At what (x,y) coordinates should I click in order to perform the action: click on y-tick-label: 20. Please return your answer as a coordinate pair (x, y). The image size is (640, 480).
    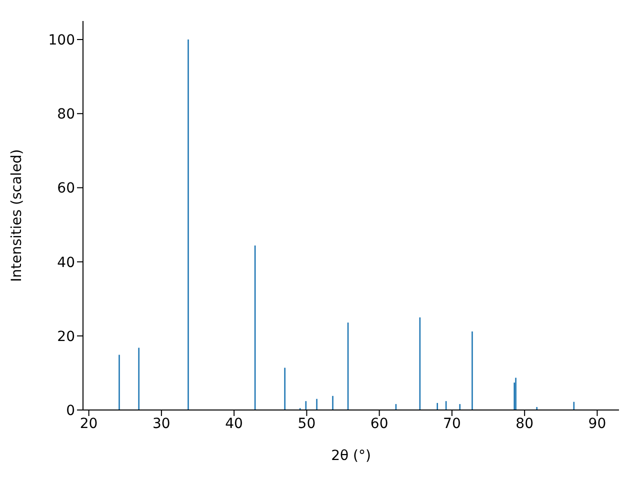
    Looking at the image, I should click on (66, 336).